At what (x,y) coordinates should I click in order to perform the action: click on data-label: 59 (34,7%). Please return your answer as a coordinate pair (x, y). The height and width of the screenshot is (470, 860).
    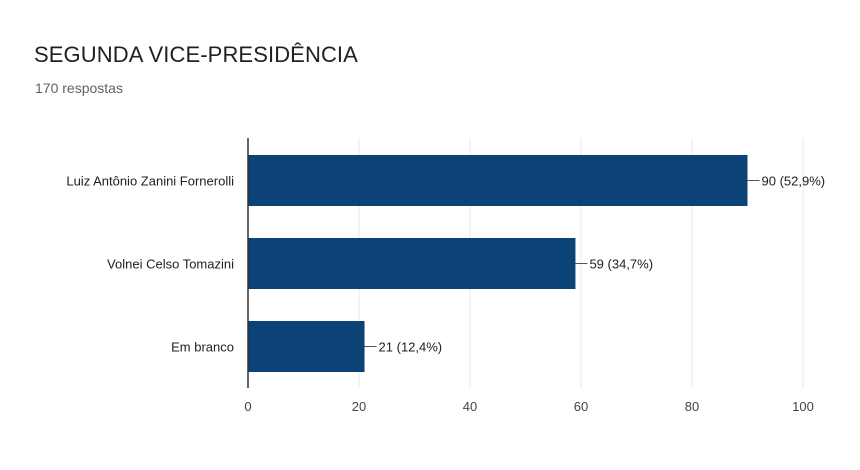
    Looking at the image, I should click on (621, 264).